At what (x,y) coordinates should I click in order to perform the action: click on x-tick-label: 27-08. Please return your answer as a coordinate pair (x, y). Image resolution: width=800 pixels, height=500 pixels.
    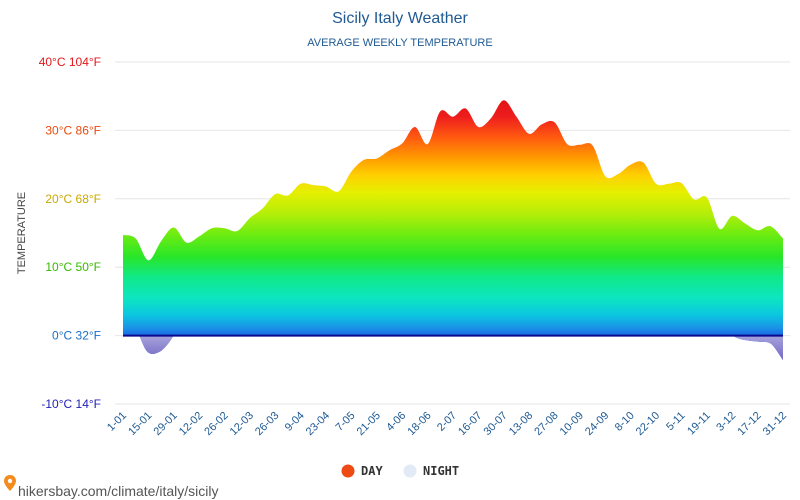
    Looking at the image, I should click on (546, 424).